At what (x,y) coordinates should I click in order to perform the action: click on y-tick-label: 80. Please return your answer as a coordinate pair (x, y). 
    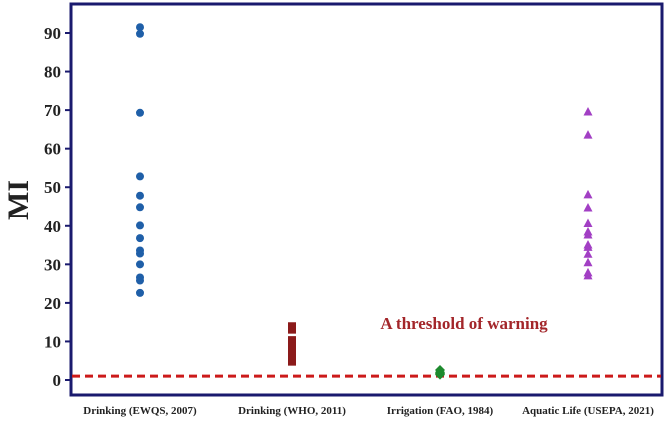
    Looking at the image, I should click on (52, 72).